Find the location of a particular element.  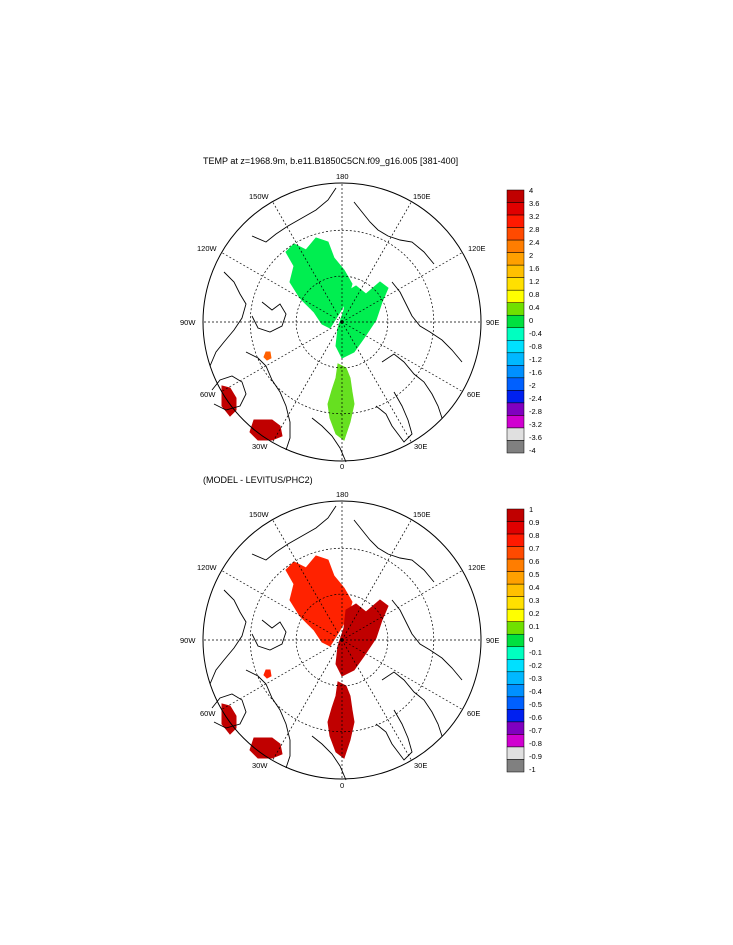

p1-lon-120e: 120E is located at coordinates (477, 248).